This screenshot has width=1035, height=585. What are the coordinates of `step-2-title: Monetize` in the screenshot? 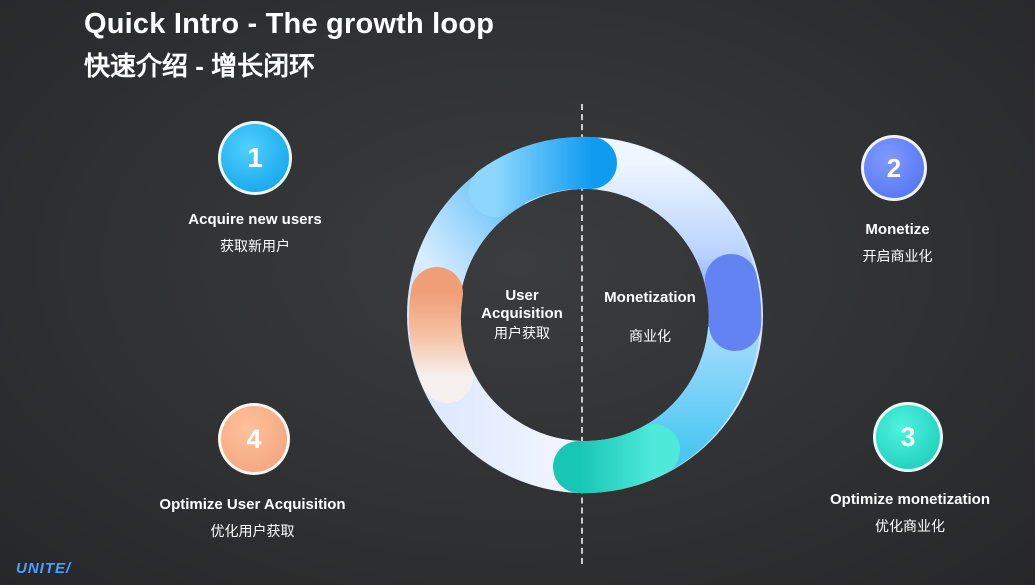 It's located at (897, 229).